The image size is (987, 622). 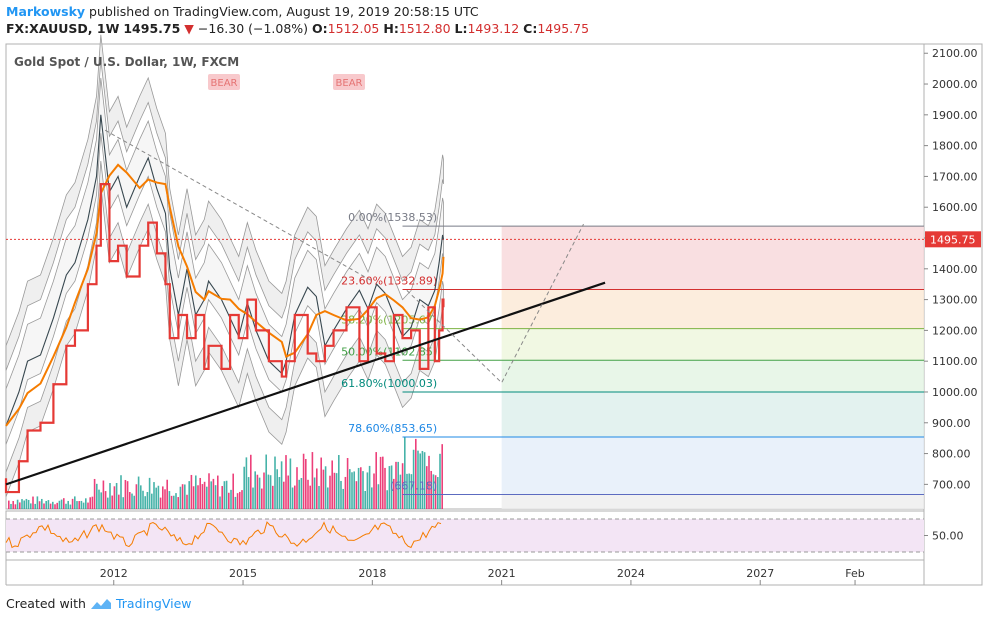 I want to click on time-tick-label: 2015, so click(x=243, y=573).